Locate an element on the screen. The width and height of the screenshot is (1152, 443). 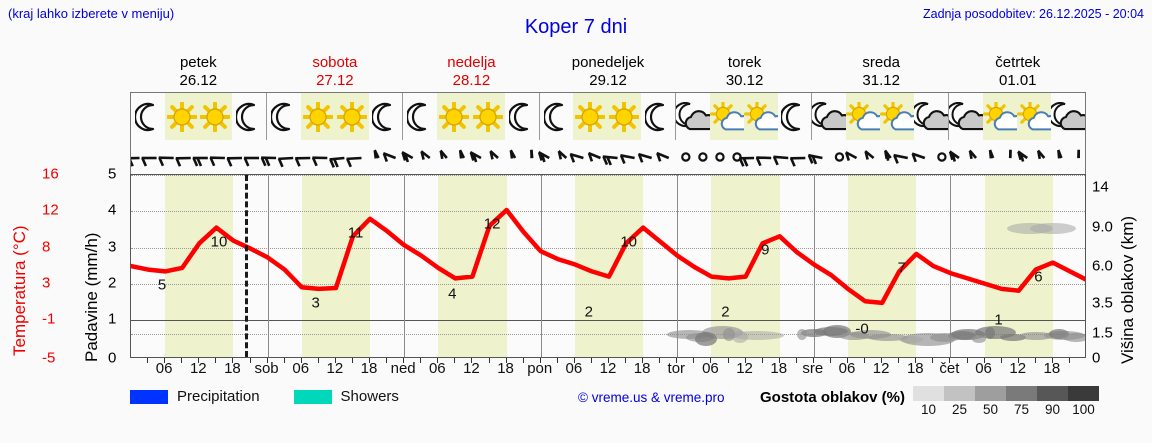
cloud-density-scale: 10 25 50 75 90 100 is located at coordinates (1006, 401).